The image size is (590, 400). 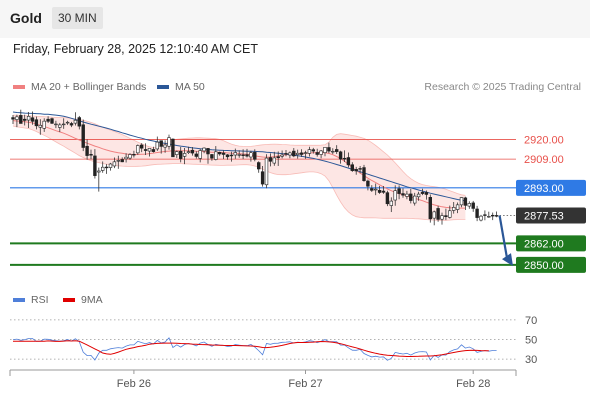 I want to click on legend-9ma: 9MA, so click(x=83, y=300).